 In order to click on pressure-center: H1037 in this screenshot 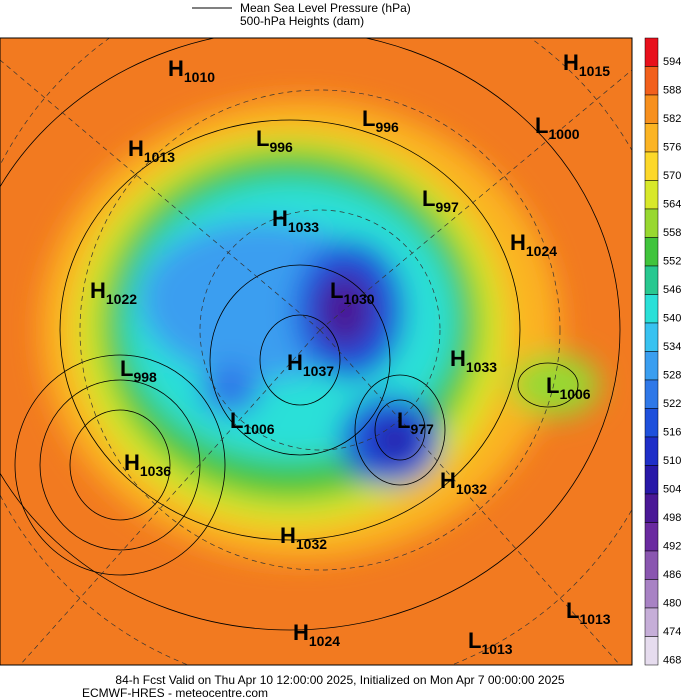, I will do `click(310, 364)`.